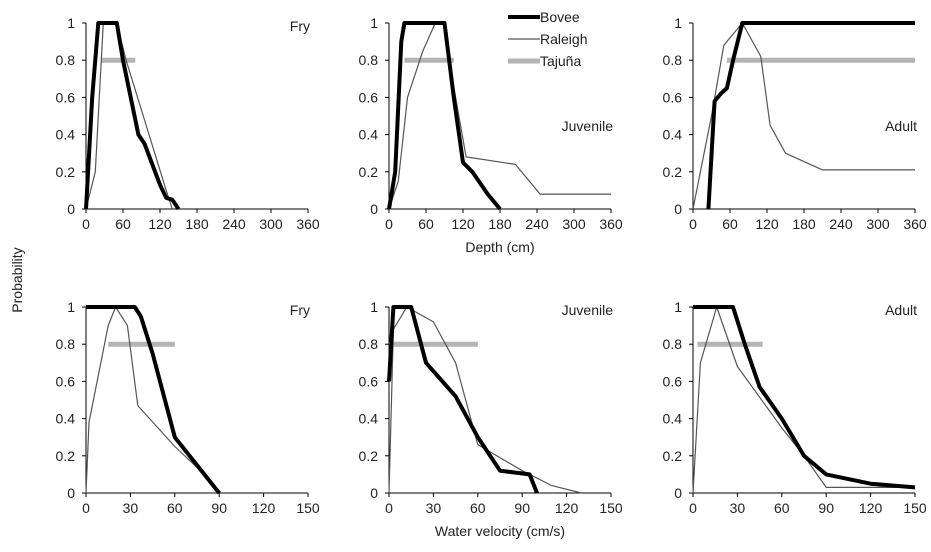 The image size is (931, 552). I want to click on x-tick-label-row2-juvenile: 150, so click(611, 508).